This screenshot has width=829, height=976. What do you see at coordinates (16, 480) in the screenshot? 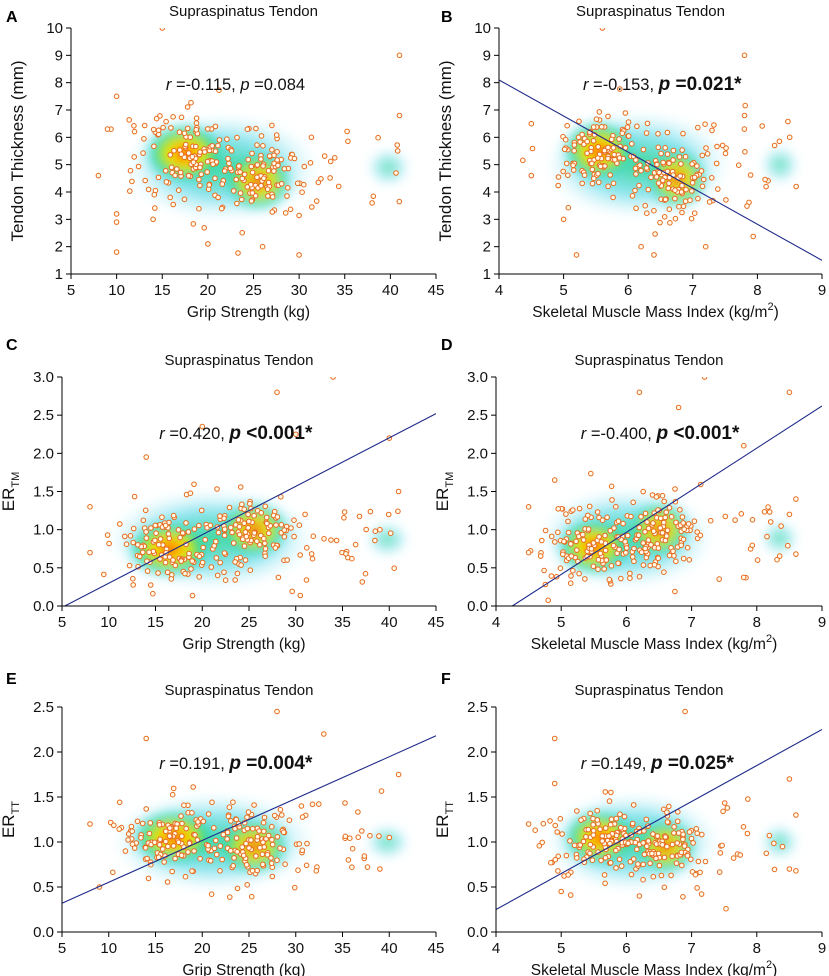
I see `y-axis-label-sub: TM` at bounding box center [16, 480].